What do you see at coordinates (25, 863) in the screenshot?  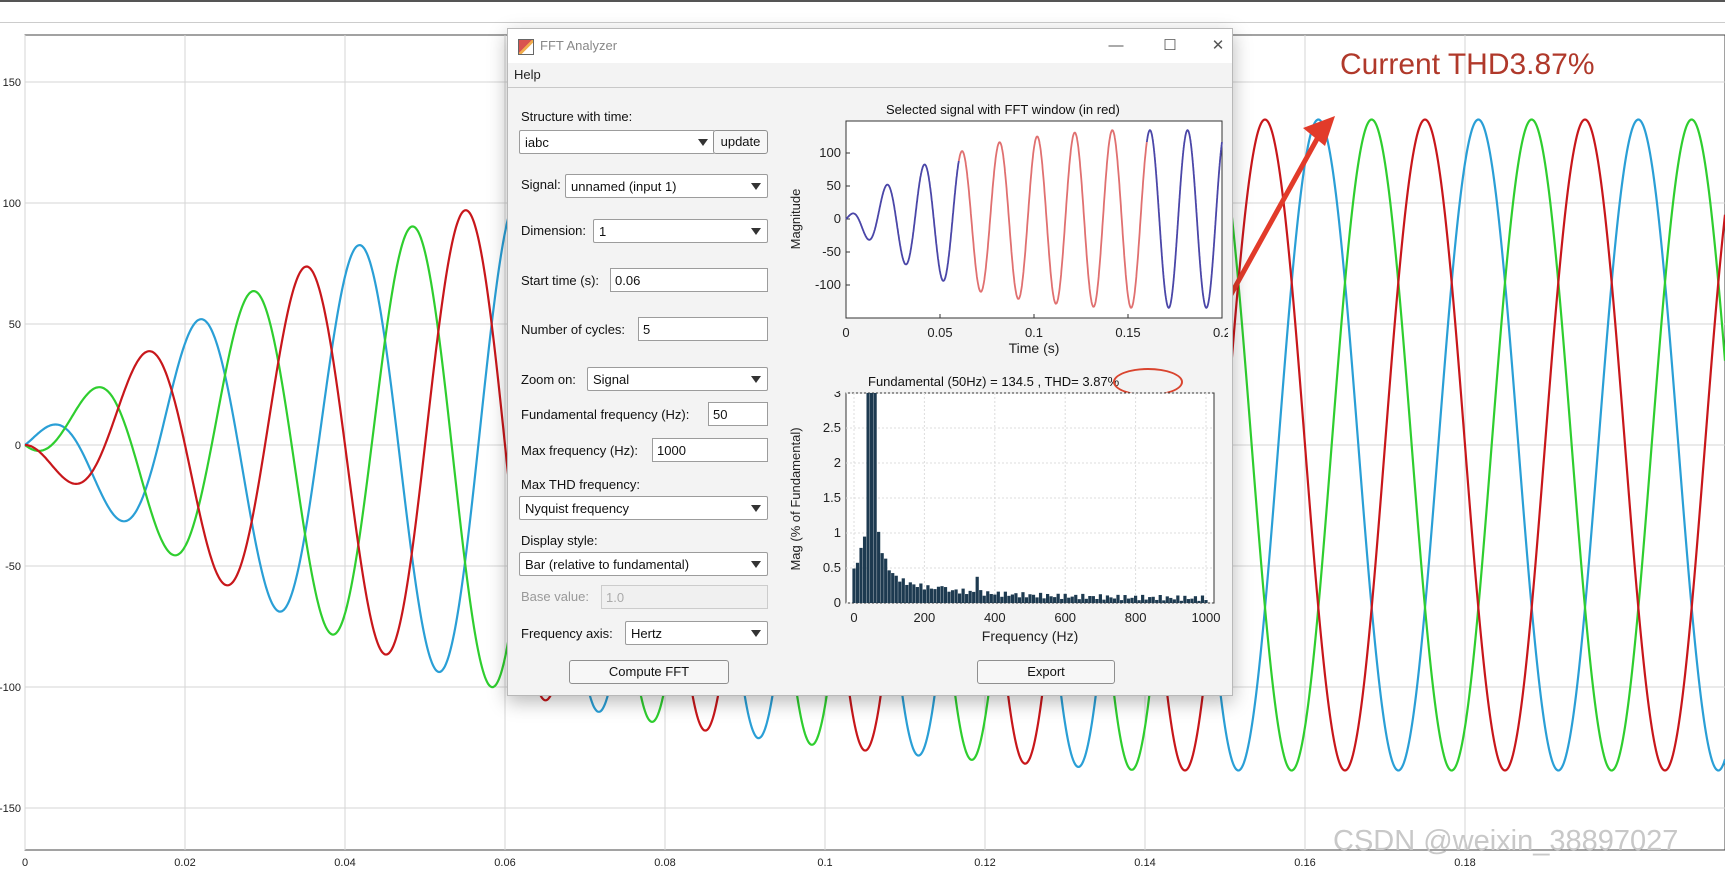 I see `scope-x-tick: 0` at bounding box center [25, 863].